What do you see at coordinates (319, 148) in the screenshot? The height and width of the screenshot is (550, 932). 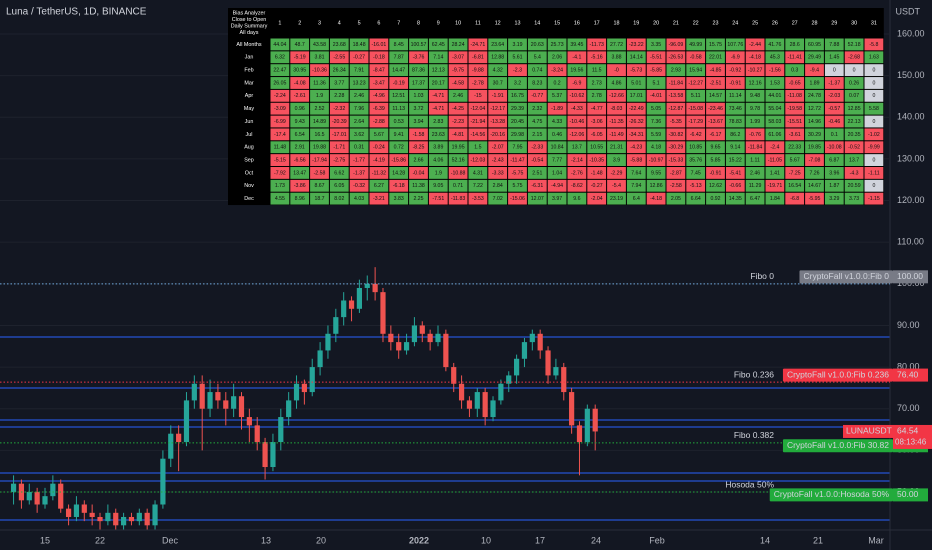 I see `table-cell-value: 19.88` at bounding box center [319, 148].